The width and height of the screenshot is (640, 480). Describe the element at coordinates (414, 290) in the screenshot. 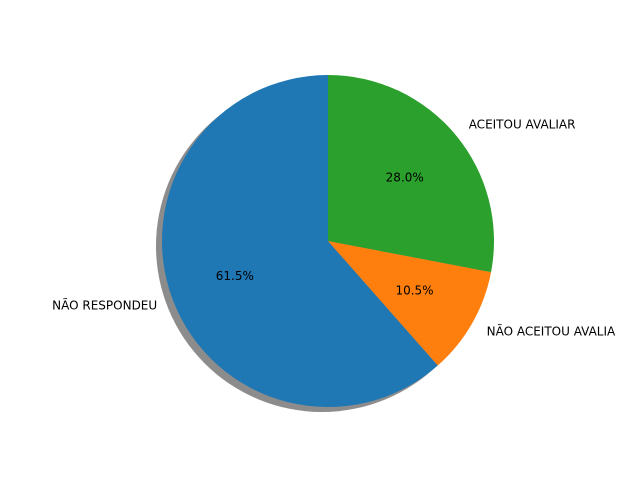

I see `pie-percent-label: 10.5%` at that location.